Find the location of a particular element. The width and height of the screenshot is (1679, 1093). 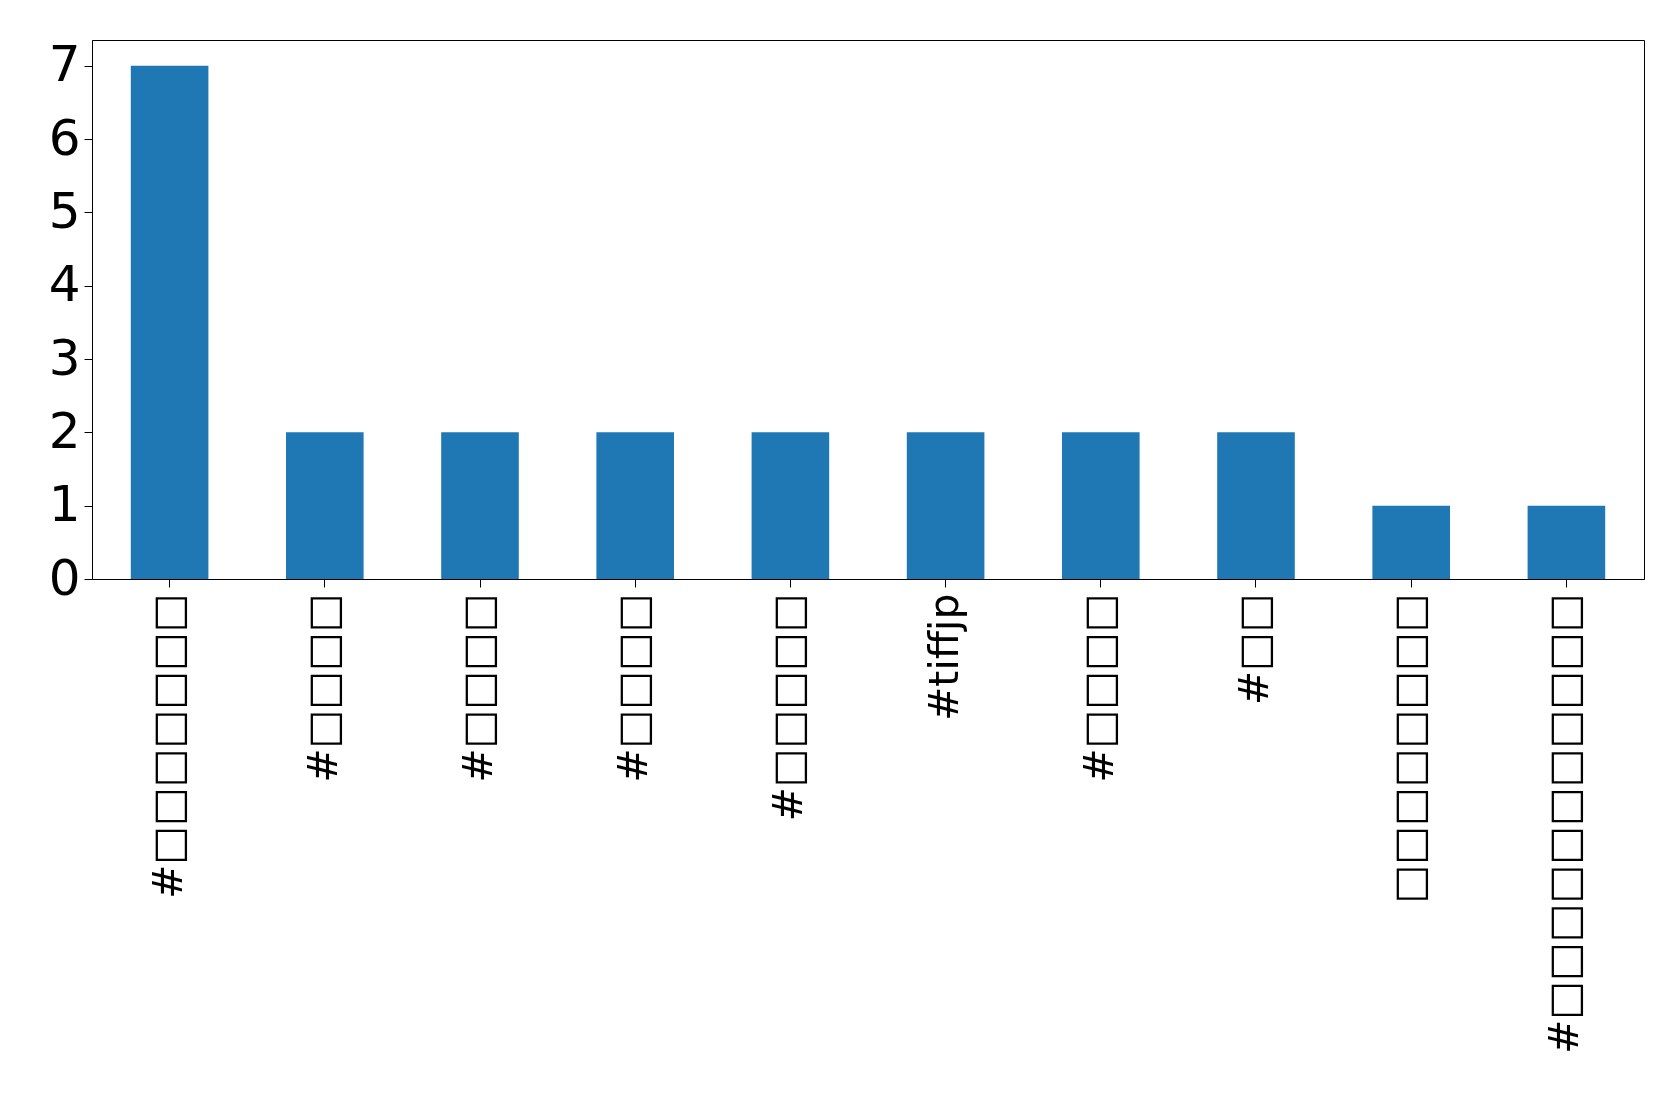

y-tick-label: 6 is located at coordinates (64, 137).